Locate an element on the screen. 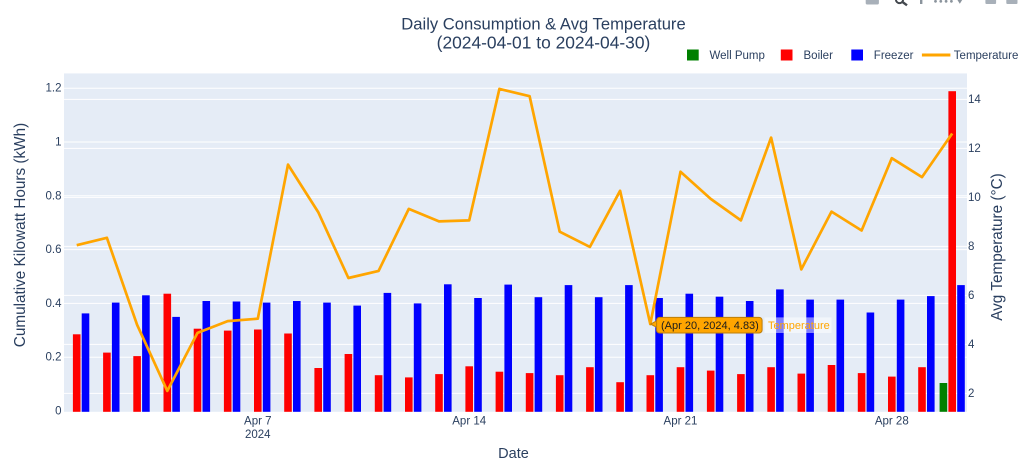 The height and width of the screenshot is (465, 1024). svg-text: (Apr 20, 2024, 4.83) is located at coordinates (710, 326).